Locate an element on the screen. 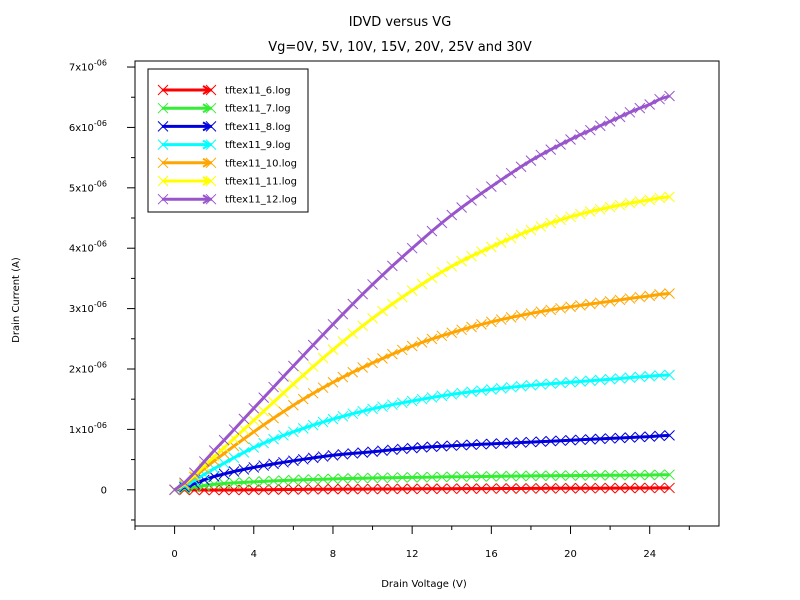 Image resolution: width=800 pixels, height=600 pixels. x-tick-label: 8 is located at coordinates (333, 554).